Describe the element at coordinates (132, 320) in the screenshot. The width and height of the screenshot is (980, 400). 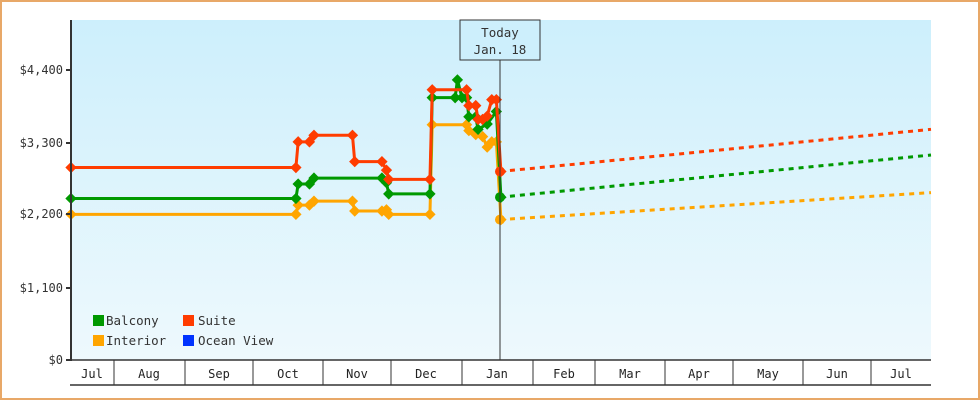
I see `legend-label: Balcony` at that location.